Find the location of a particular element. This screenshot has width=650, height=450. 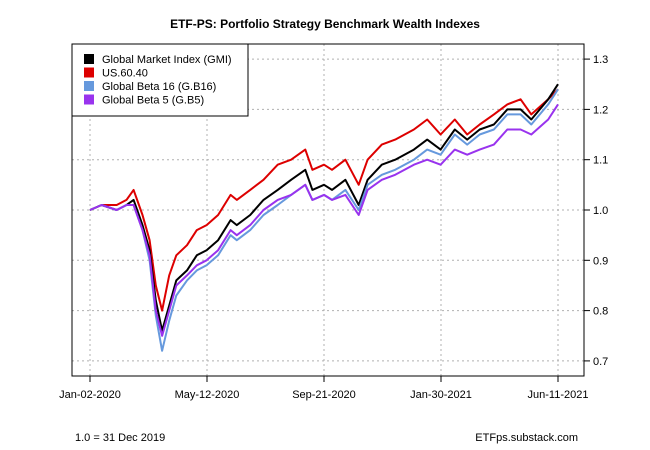

x-tick-label: Sep-21-2020 is located at coordinates (324, 395).